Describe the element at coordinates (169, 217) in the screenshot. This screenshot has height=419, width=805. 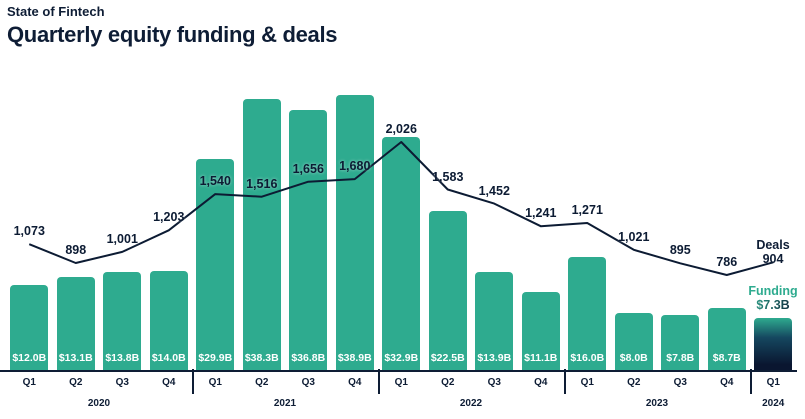
I see `deals-count-label: 1,203` at that location.